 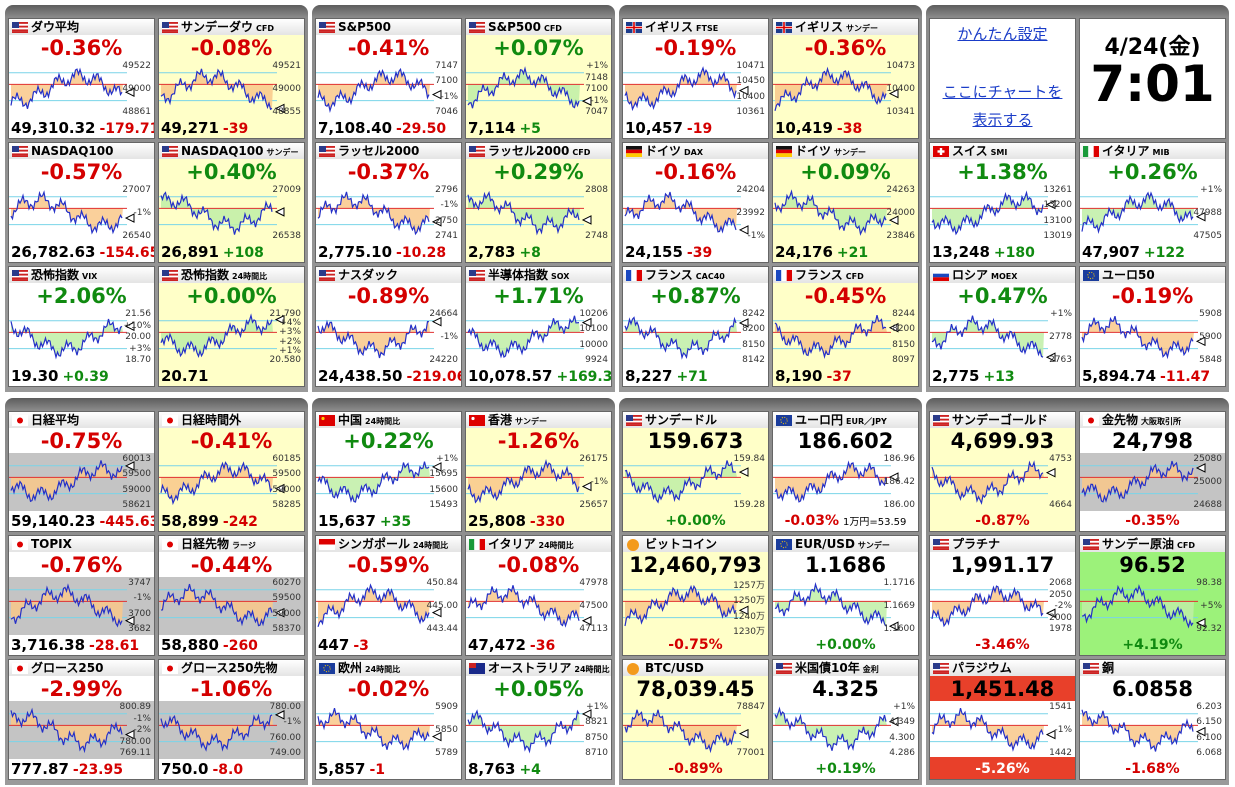 I want to click on price: 186.602, so click(x=845, y=441).